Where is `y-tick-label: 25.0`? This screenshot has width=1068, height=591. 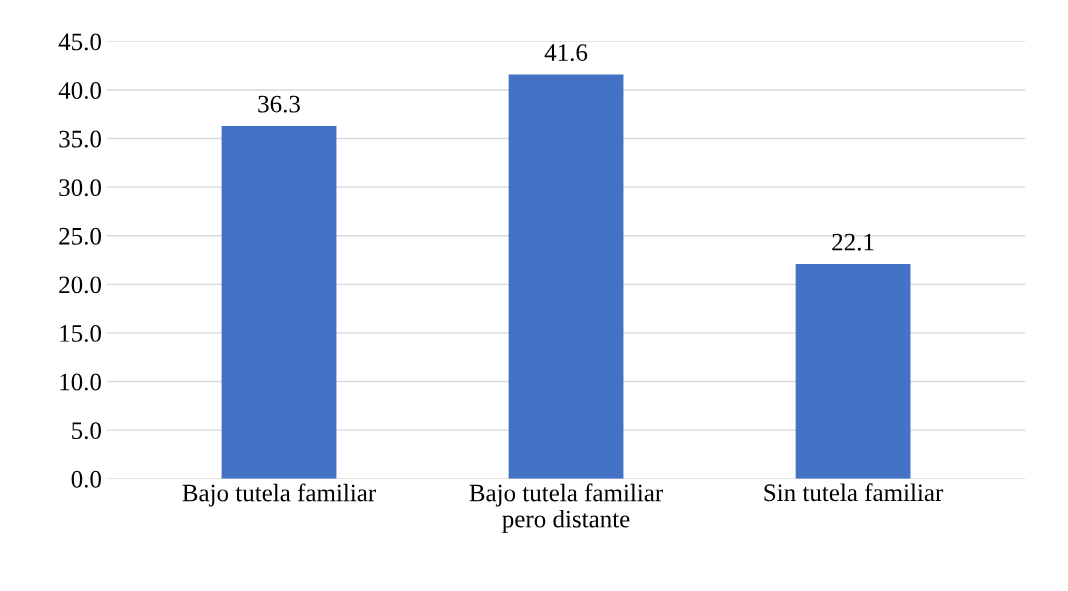 y-tick-label: 25.0 is located at coordinates (80, 236).